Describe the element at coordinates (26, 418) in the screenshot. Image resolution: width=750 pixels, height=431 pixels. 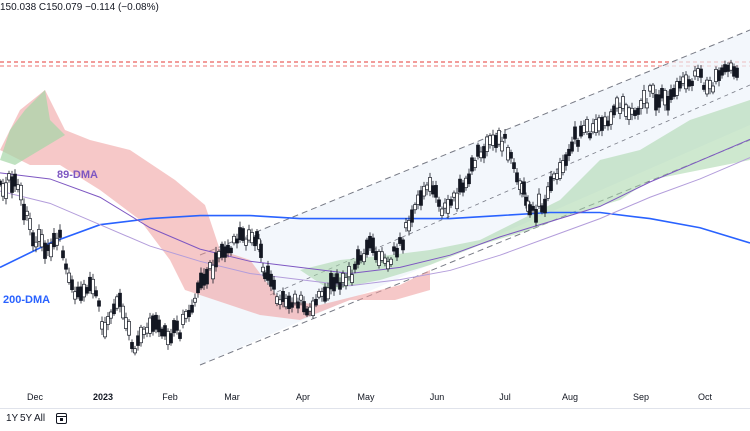
I see `range-5y-button: 5Y` at that location.